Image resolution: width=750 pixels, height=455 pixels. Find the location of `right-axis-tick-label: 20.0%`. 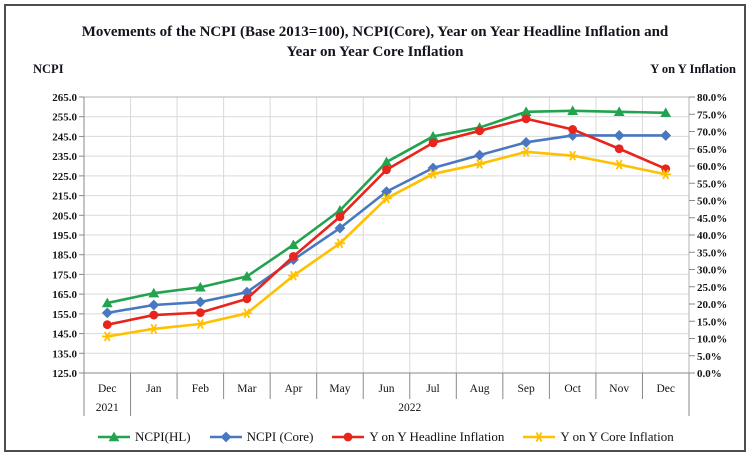

right-axis-tick-label: 20.0% is located at coordinates (712, 305).